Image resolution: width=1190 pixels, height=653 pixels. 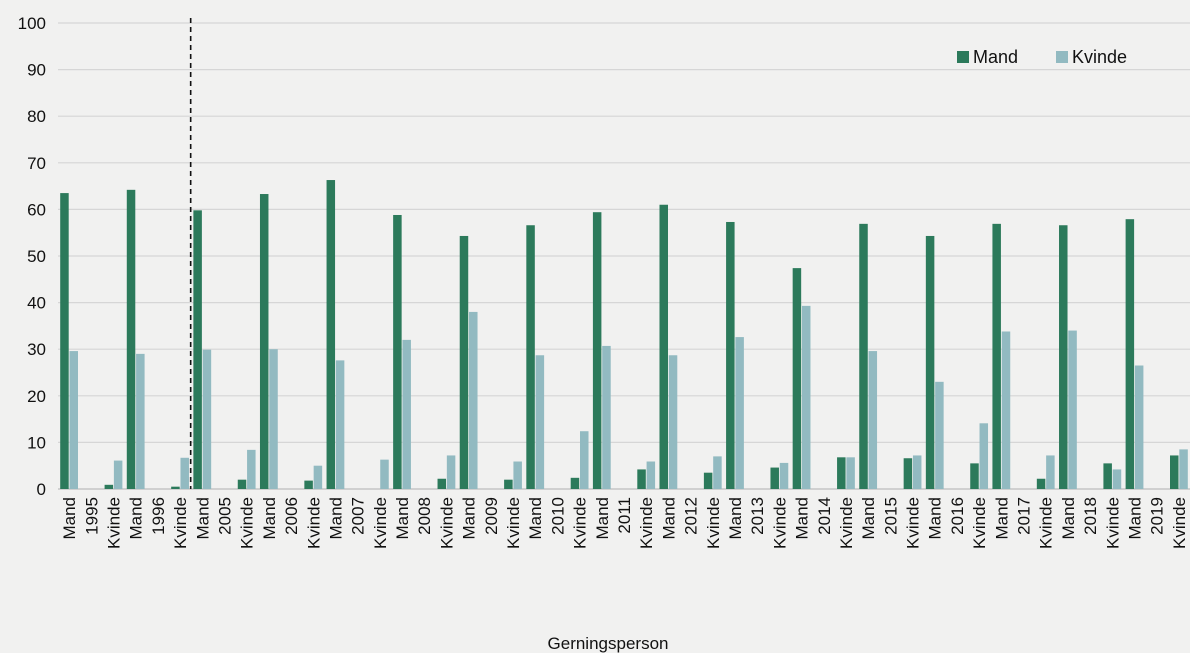 What do you see at coordinates (806, 397) in the screenshot?
I see `bar-kvinde-2014-mand` at bounding box center [806, 397].